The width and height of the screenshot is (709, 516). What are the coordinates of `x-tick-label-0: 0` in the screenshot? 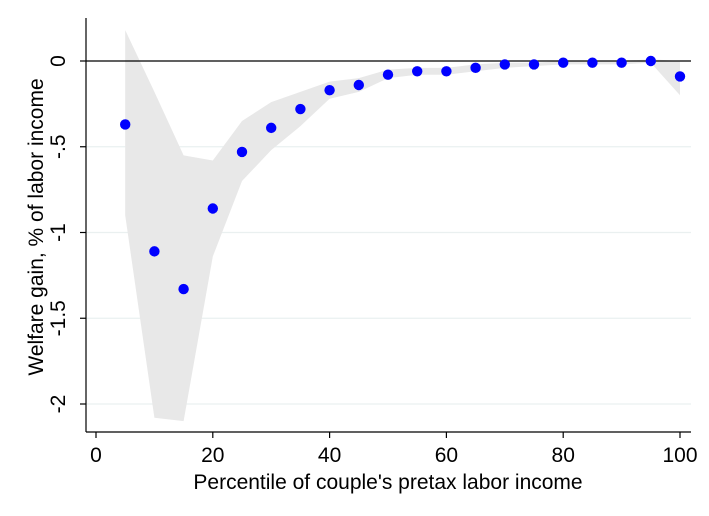 It's located at (96, 455).